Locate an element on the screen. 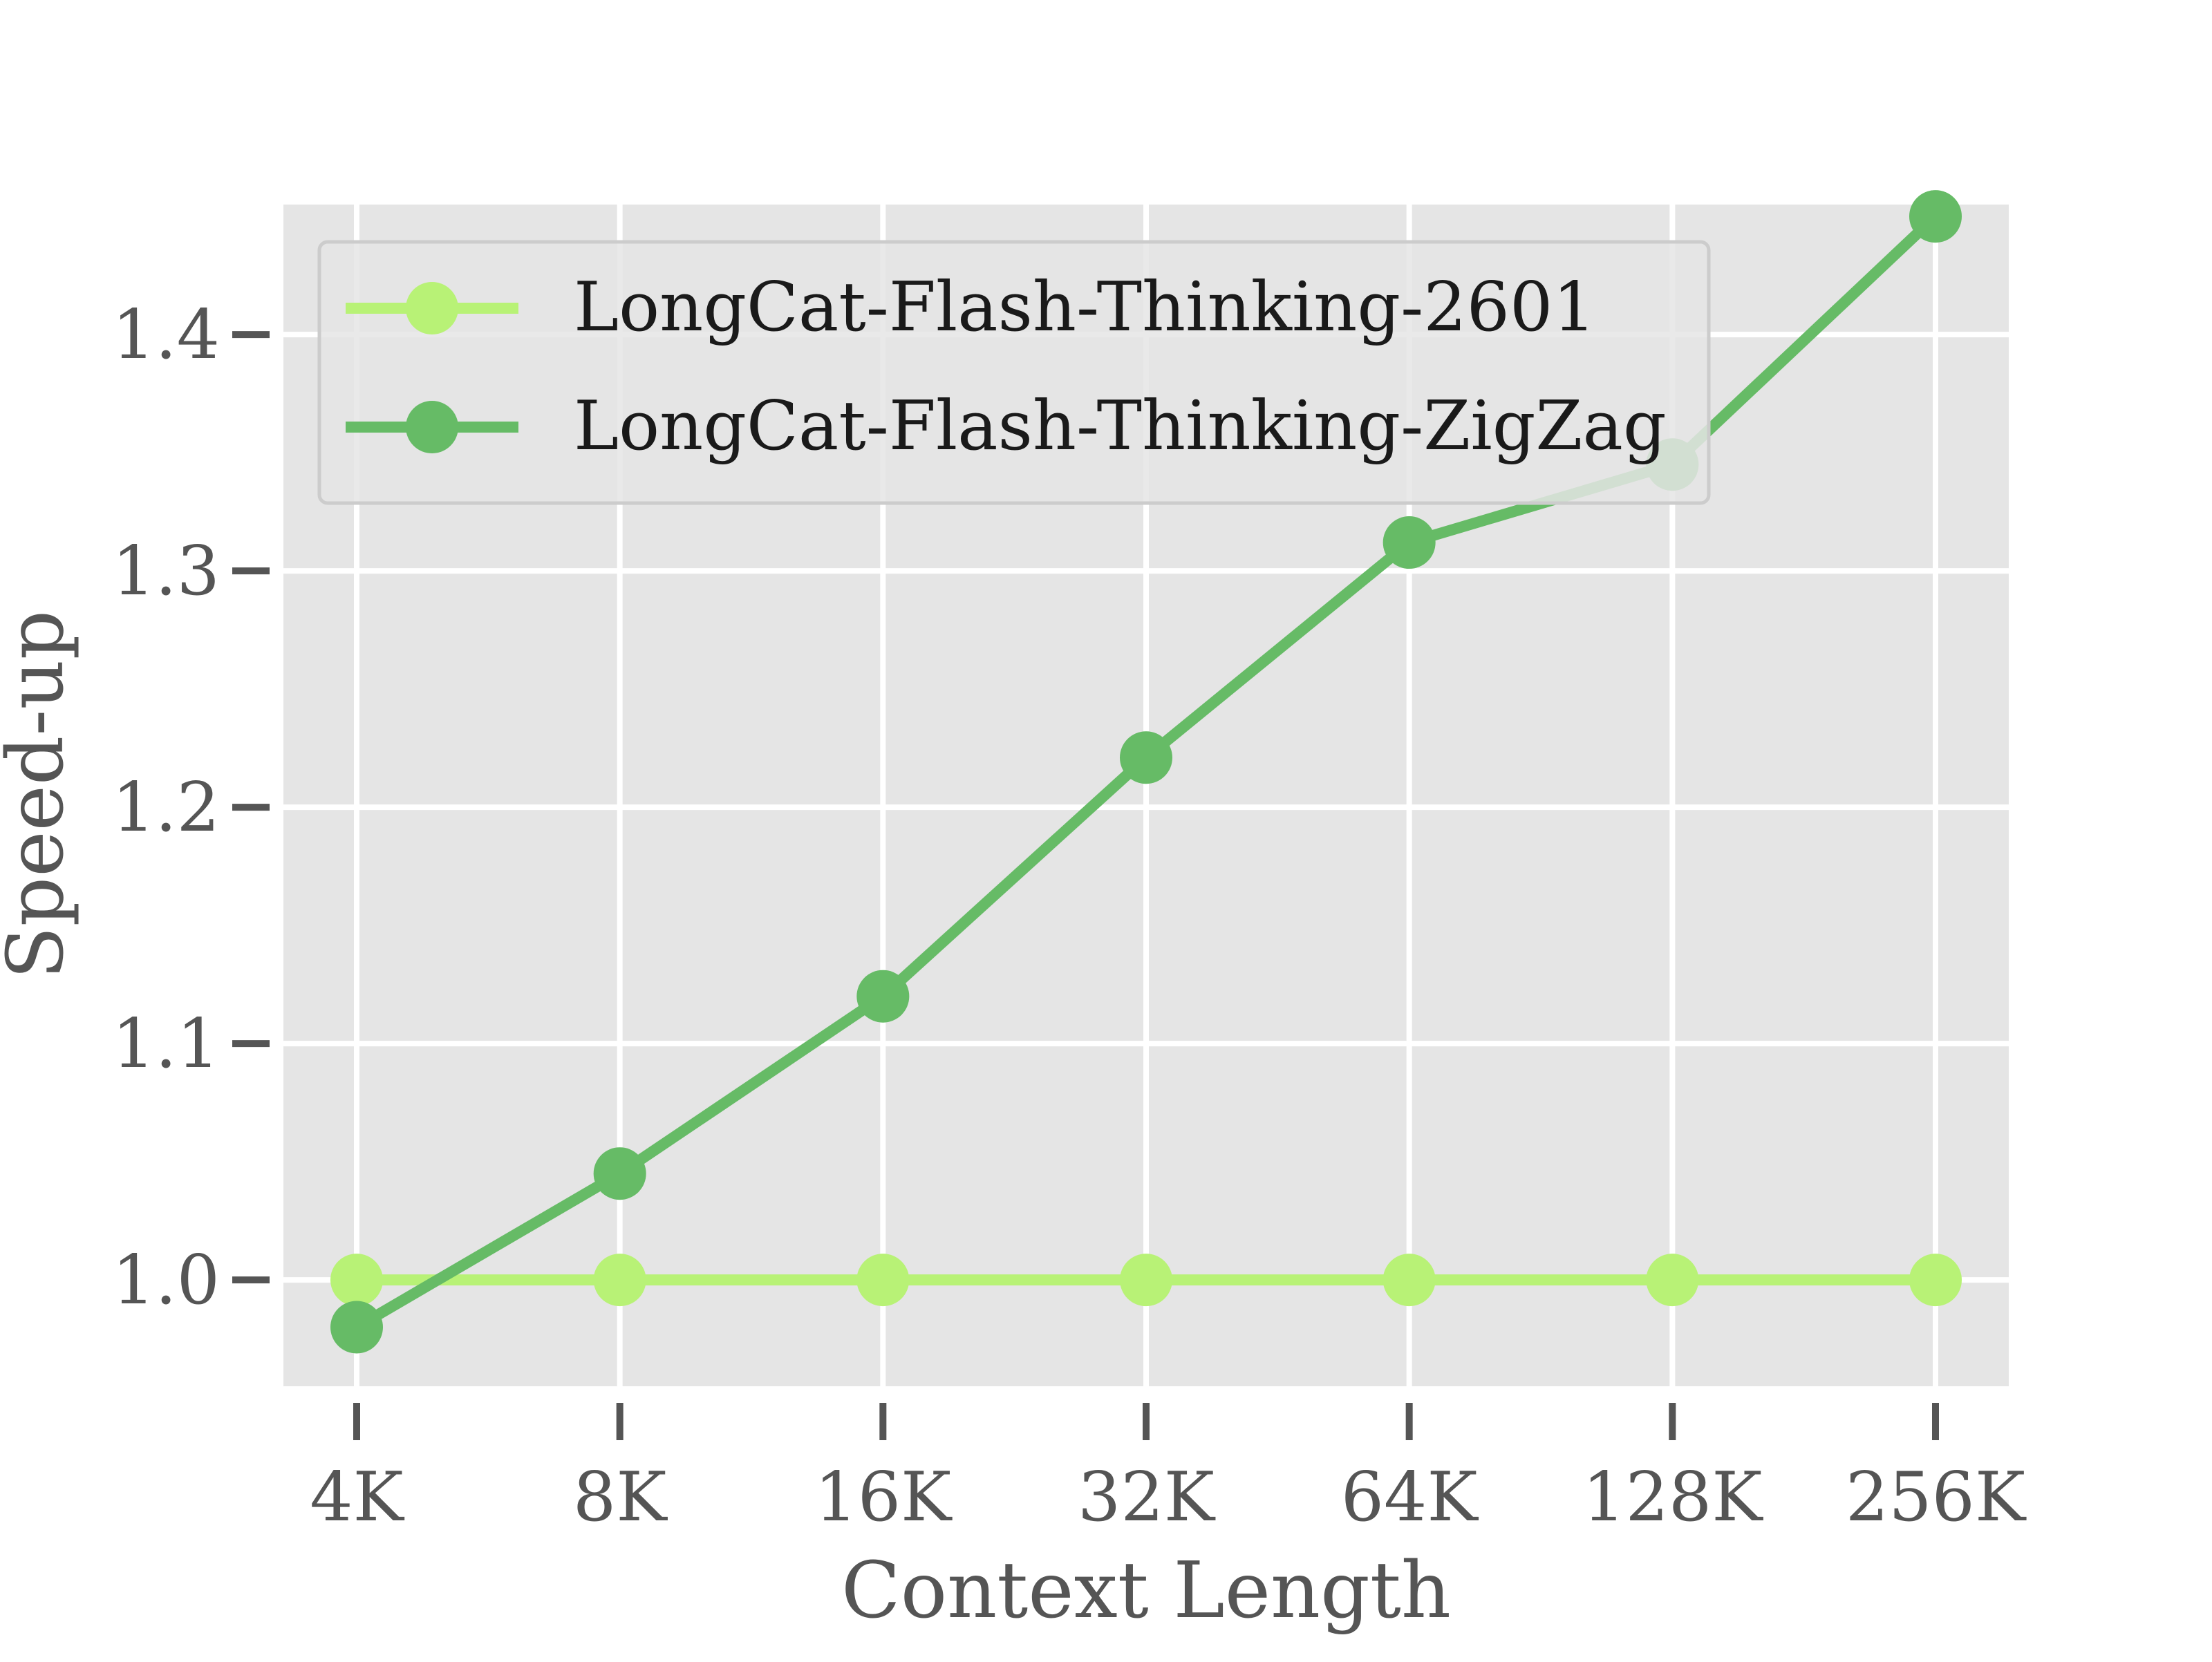 The width and height of the screenshot is (2212, 1662). y-axis-label: Speed-up is located at coordinates (40, 794).